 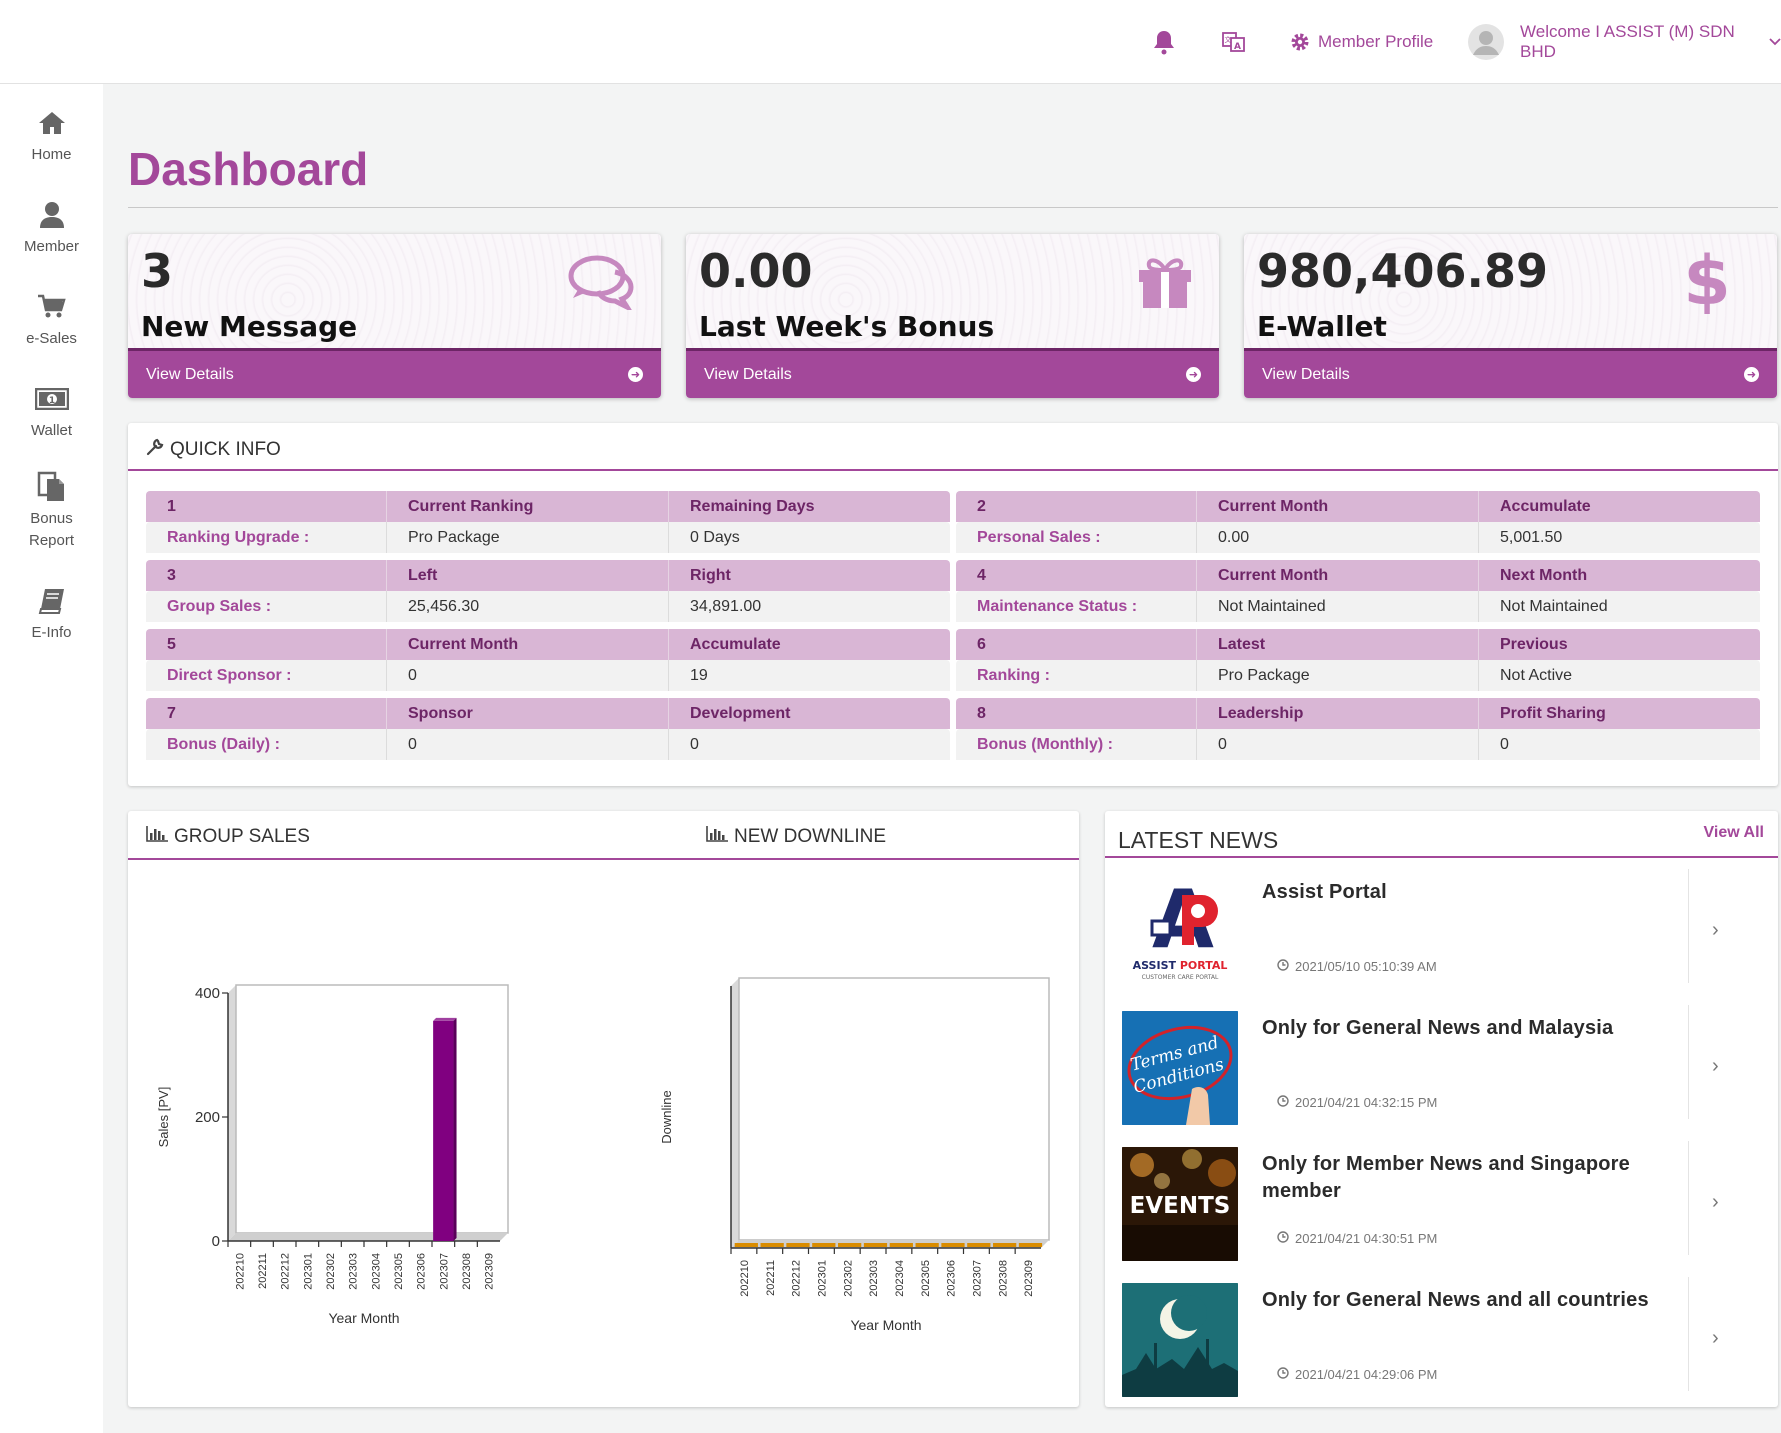 What do you see at coordinates (527, 575) in the screenshot?
I see `quick-info-header-cell: Left` at bounding box center [527, 575].